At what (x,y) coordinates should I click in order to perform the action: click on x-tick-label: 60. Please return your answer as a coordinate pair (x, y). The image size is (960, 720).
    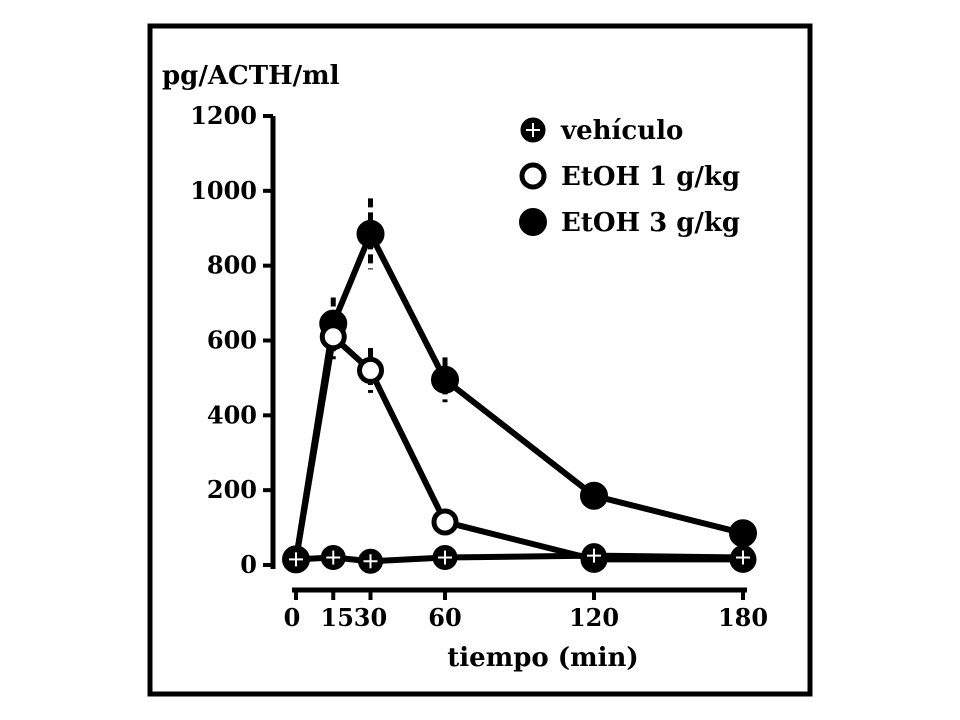
    Looking at the image, I should click on (444, 617).